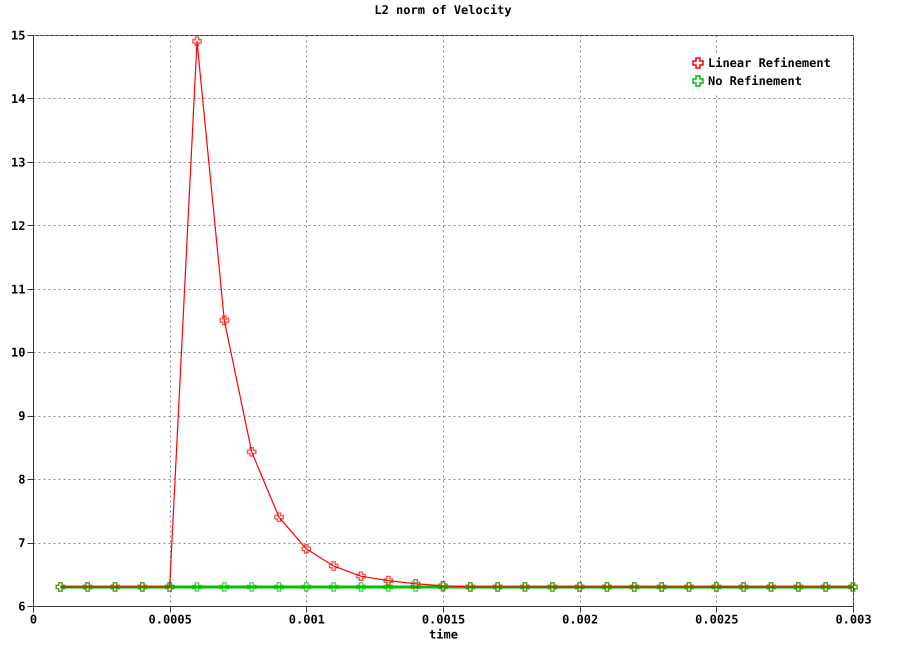  I want to click on x-tick-label: 0.001, so click(306, 619).